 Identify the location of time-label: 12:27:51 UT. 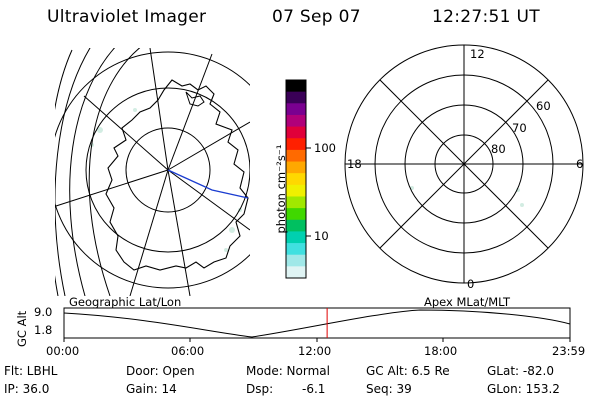
(486, 17).